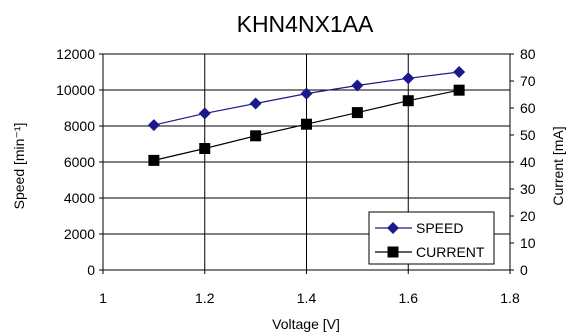  I want to click on y-tick-label: 0, so click(91, 270).